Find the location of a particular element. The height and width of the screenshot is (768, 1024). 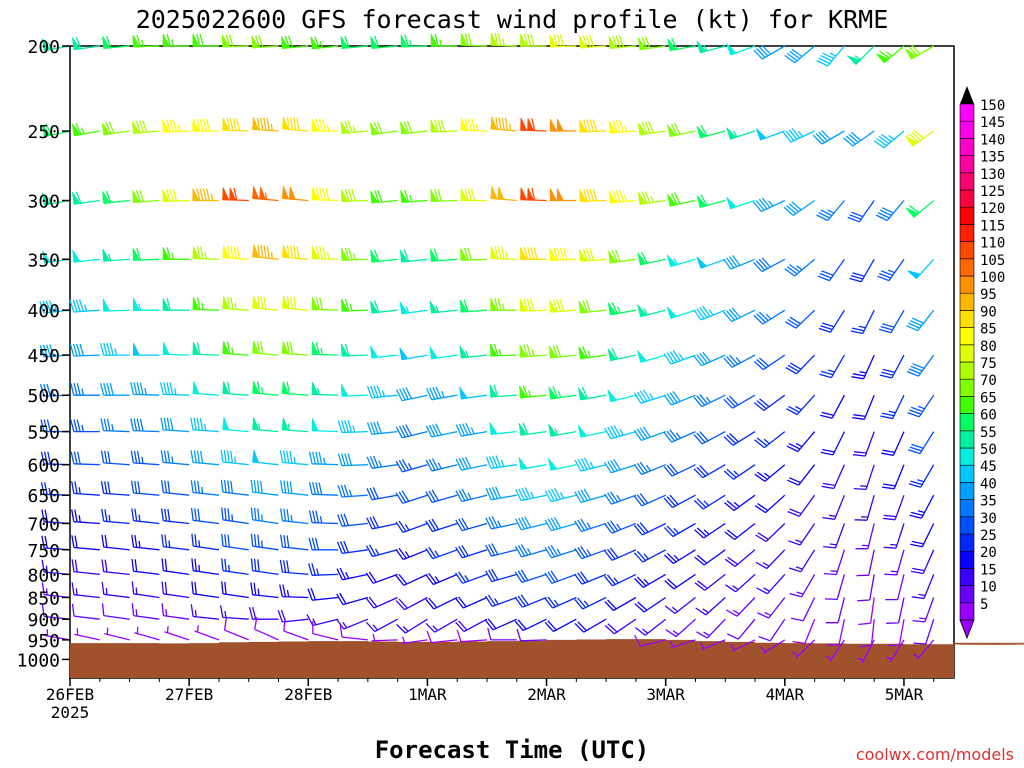

x-tick-label: 3MAR is located at coordinates (665, 694).